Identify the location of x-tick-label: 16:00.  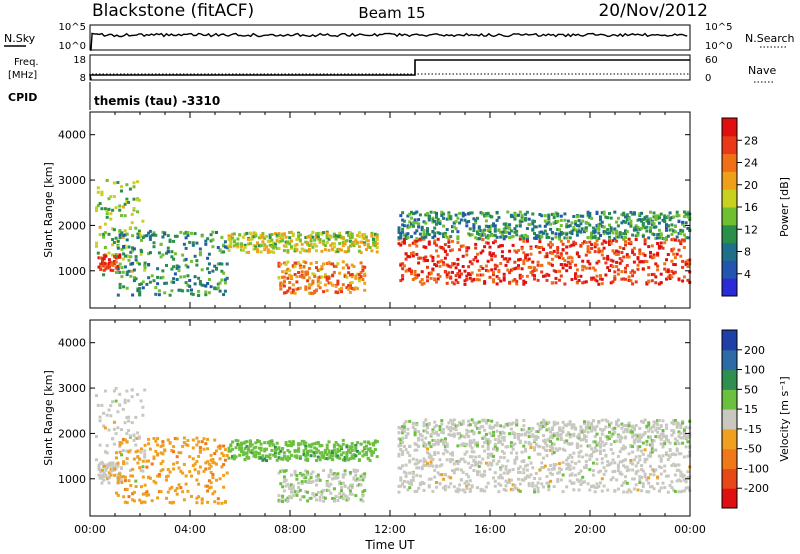
(490, 529).